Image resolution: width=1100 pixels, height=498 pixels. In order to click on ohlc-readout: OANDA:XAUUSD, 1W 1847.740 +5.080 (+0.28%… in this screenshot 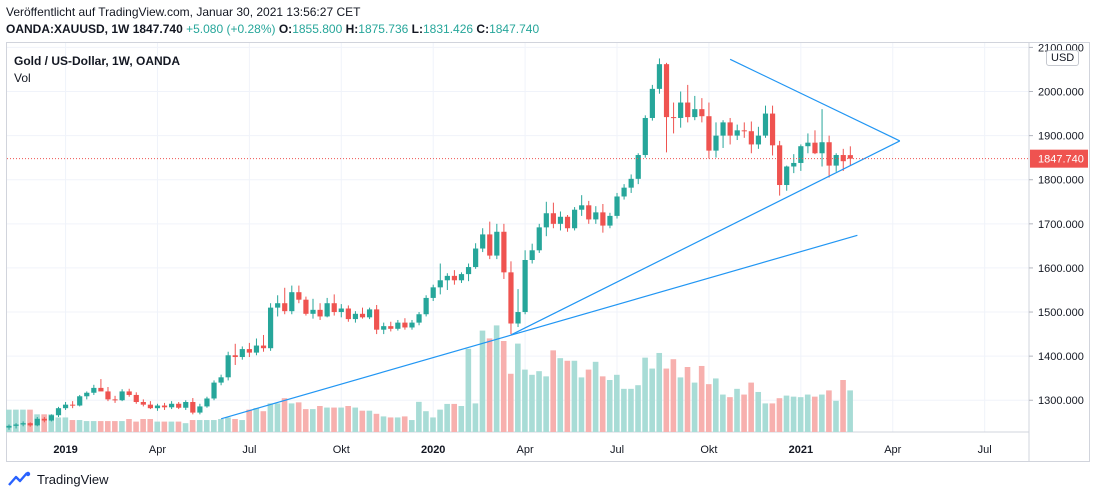, I will do `click(272, 29)`.